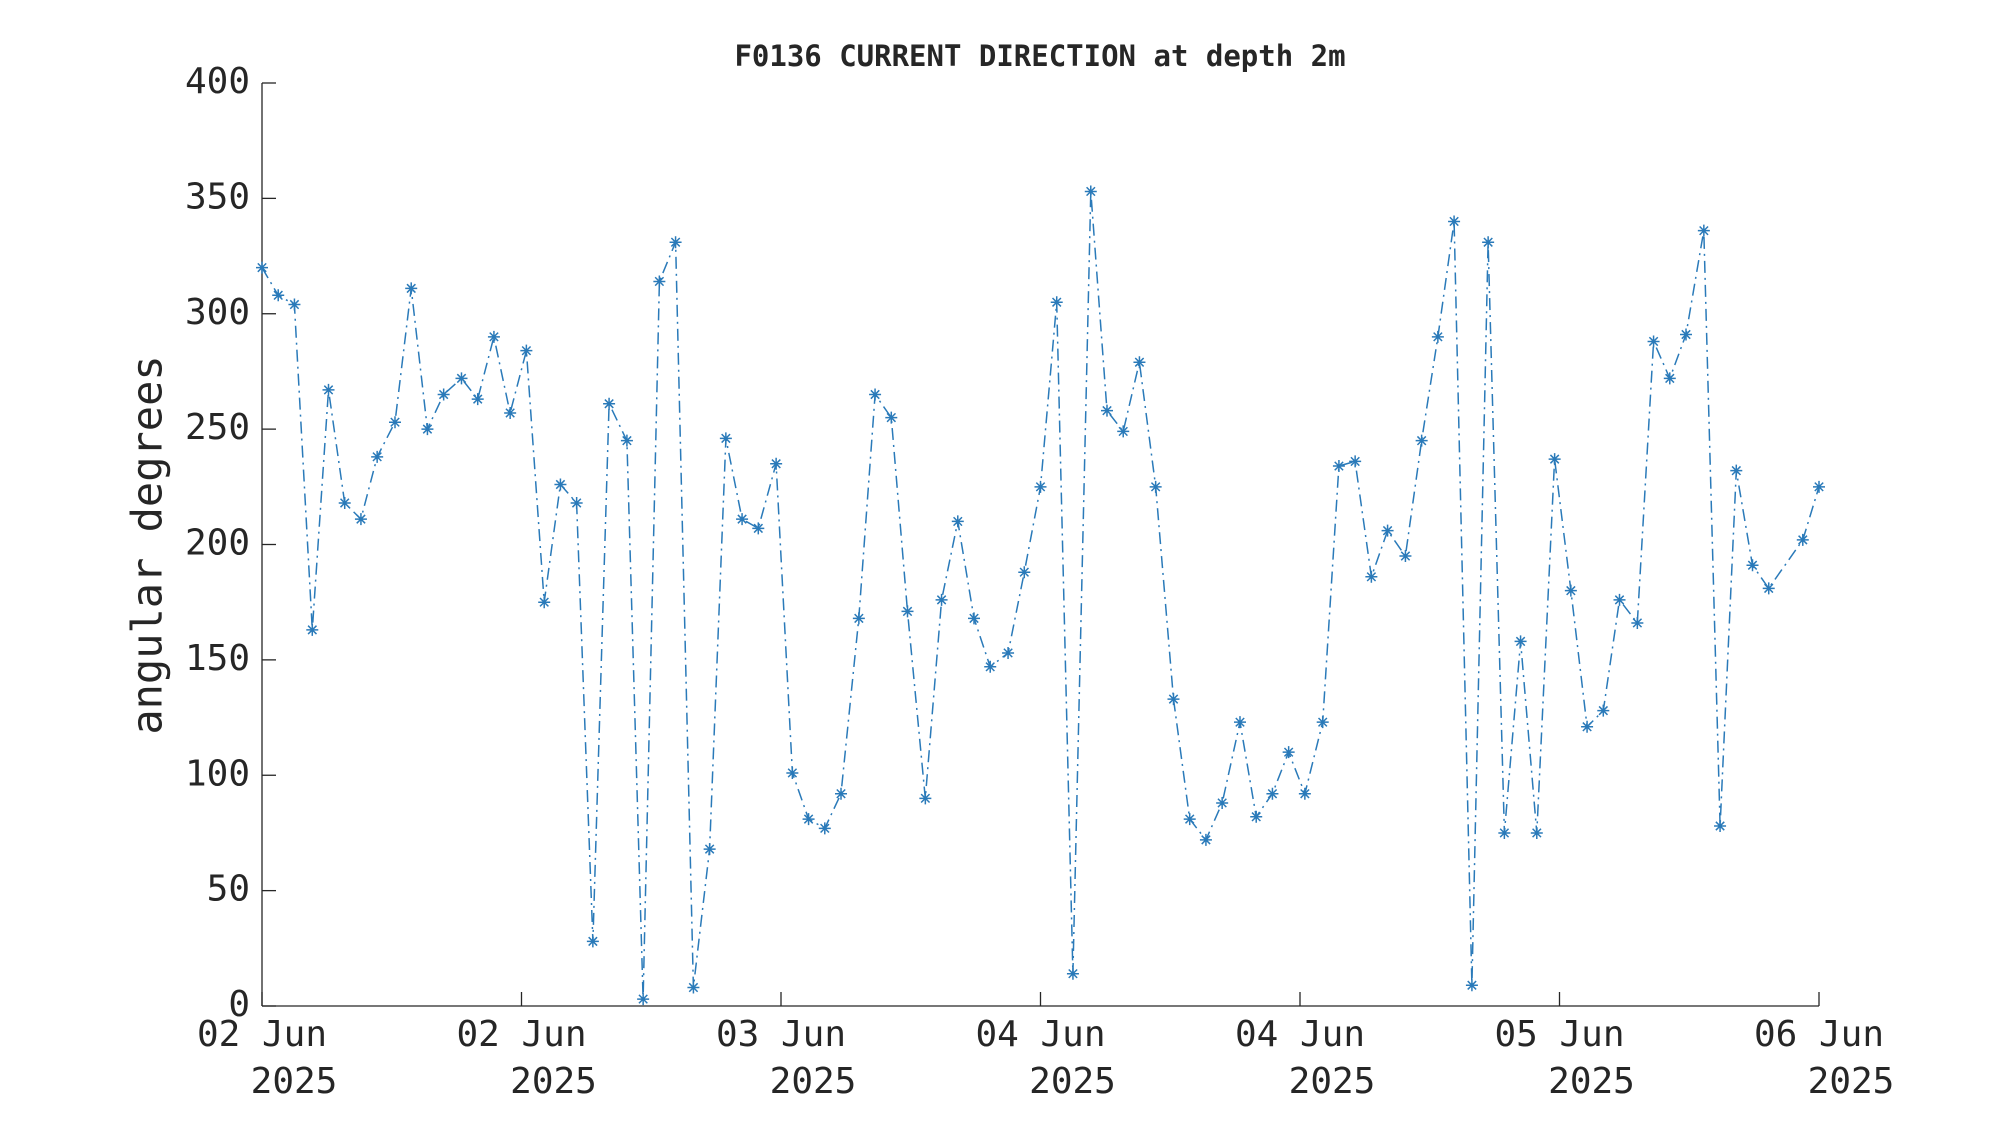  I want to click on x-tick-label-line: 03 Jun, so click(781, 1034).